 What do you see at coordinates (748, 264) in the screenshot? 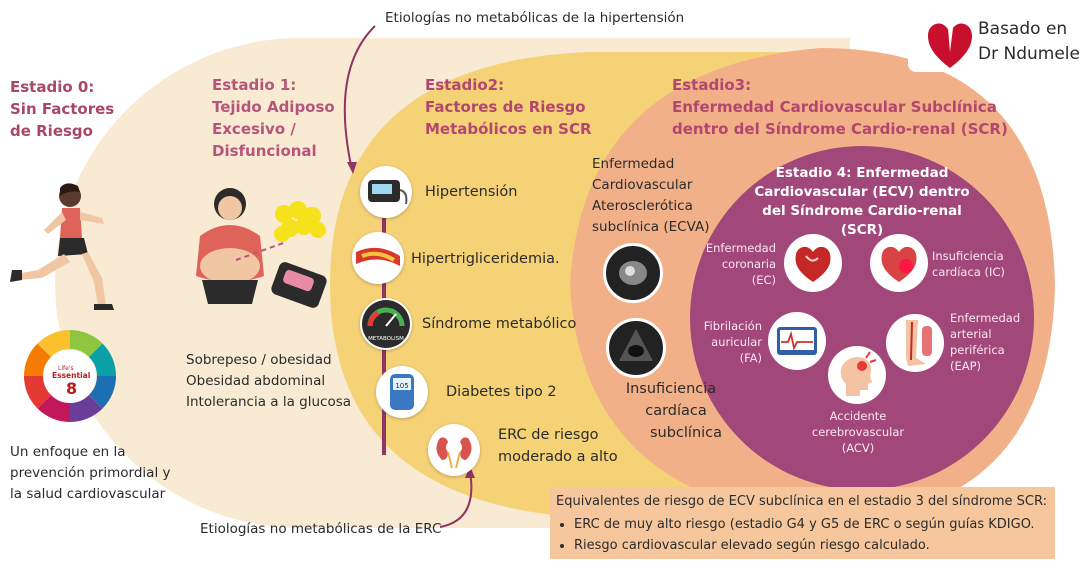
I see `stage4-ec-line: coronaria` at bounding box center [748, 264].